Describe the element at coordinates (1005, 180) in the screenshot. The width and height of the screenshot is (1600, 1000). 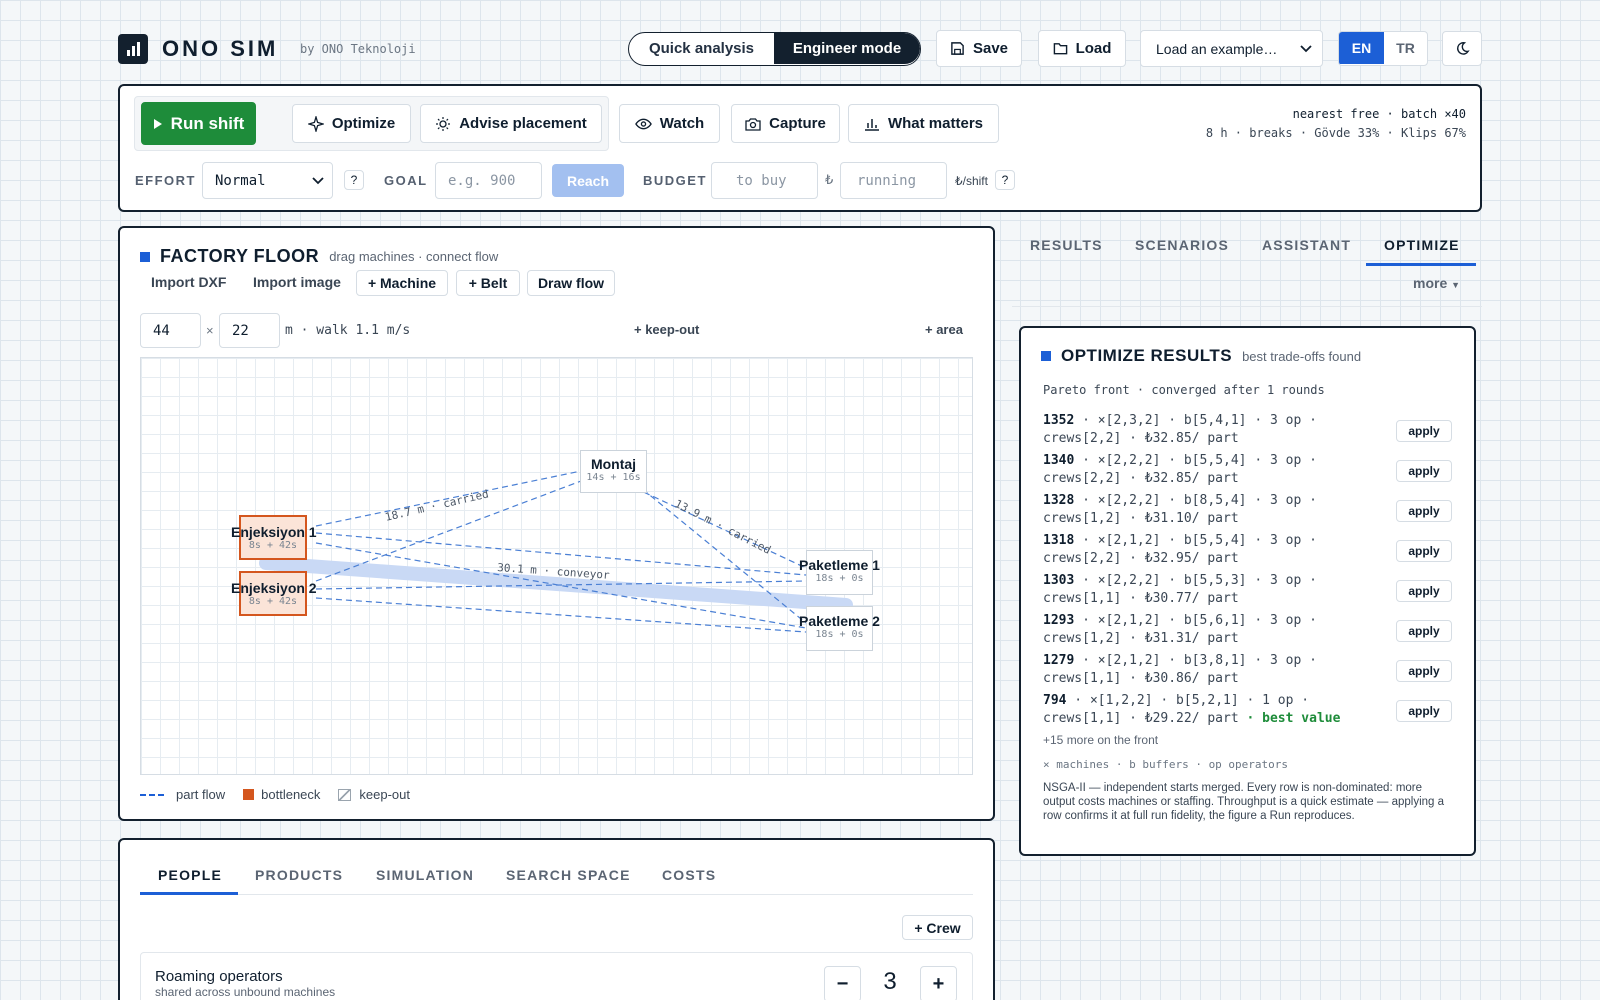
I see `budget-help-button: ?` at that location.